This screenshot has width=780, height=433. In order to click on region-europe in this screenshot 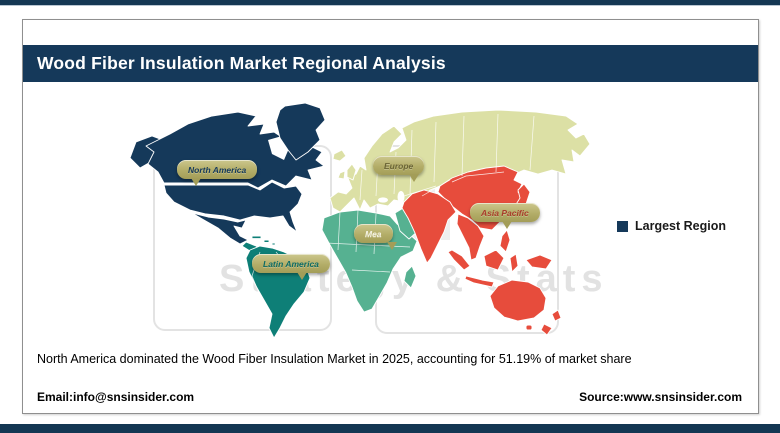, I will do `click(460, 161)`.